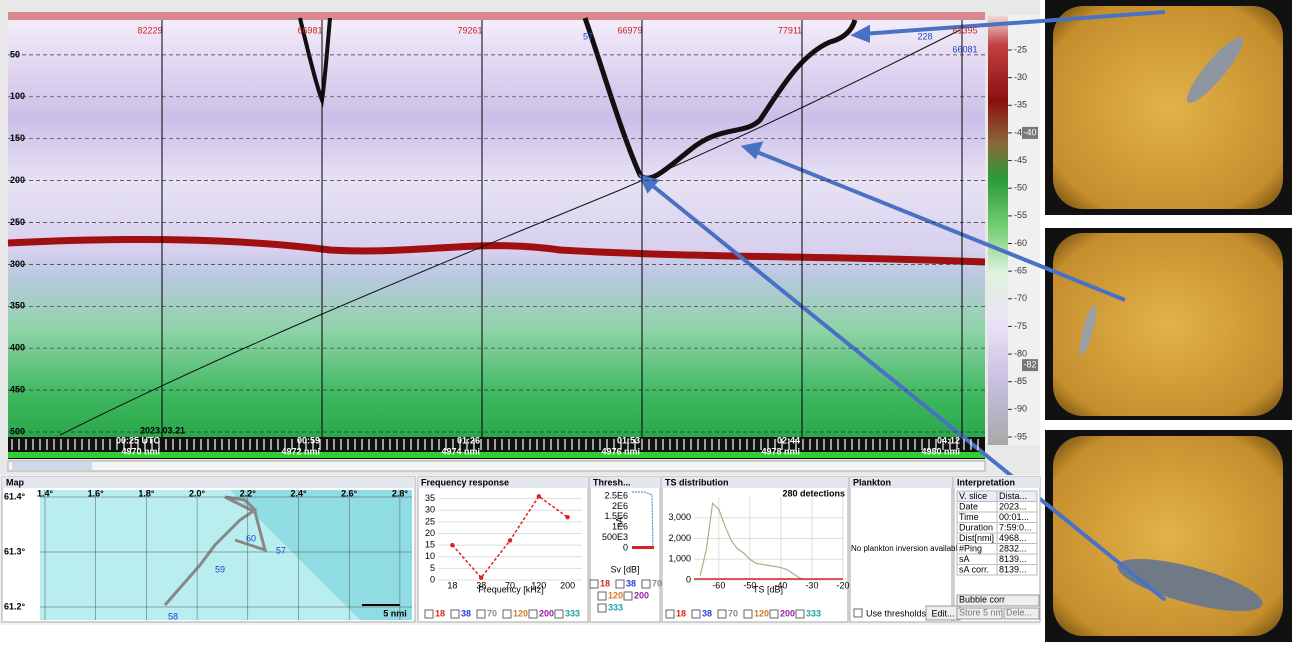  Describe the element at coordinates (1020, 353) in the screenshot. I see `scale-label: -80` at that location.